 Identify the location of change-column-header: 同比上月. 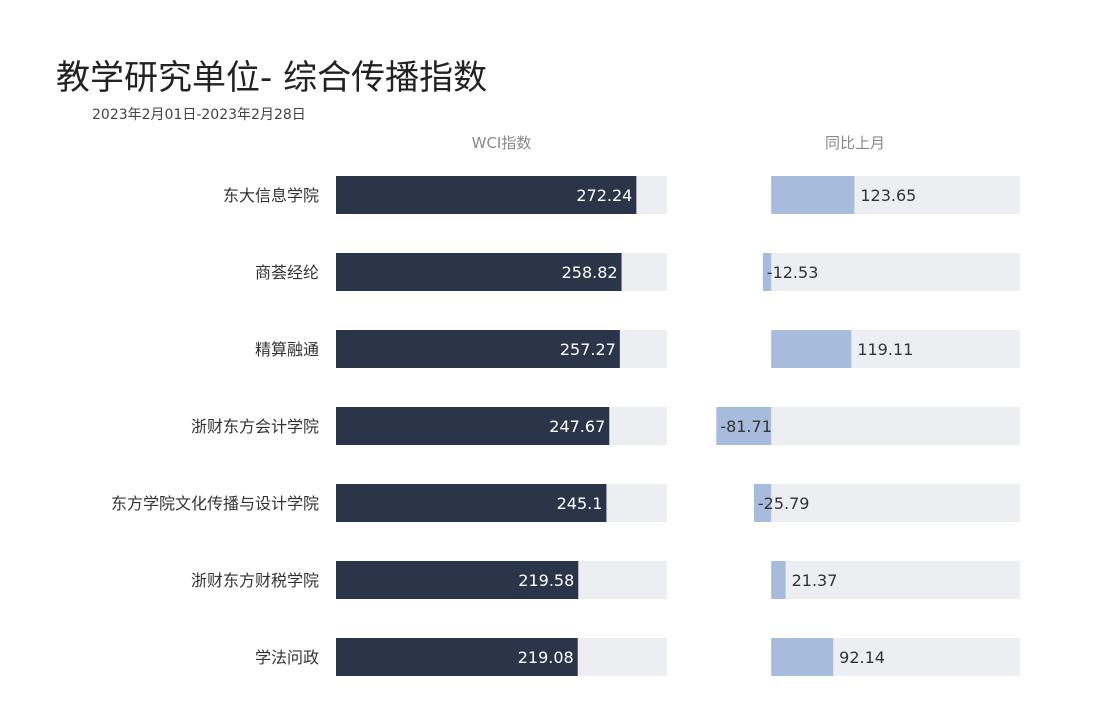
(855, 143).